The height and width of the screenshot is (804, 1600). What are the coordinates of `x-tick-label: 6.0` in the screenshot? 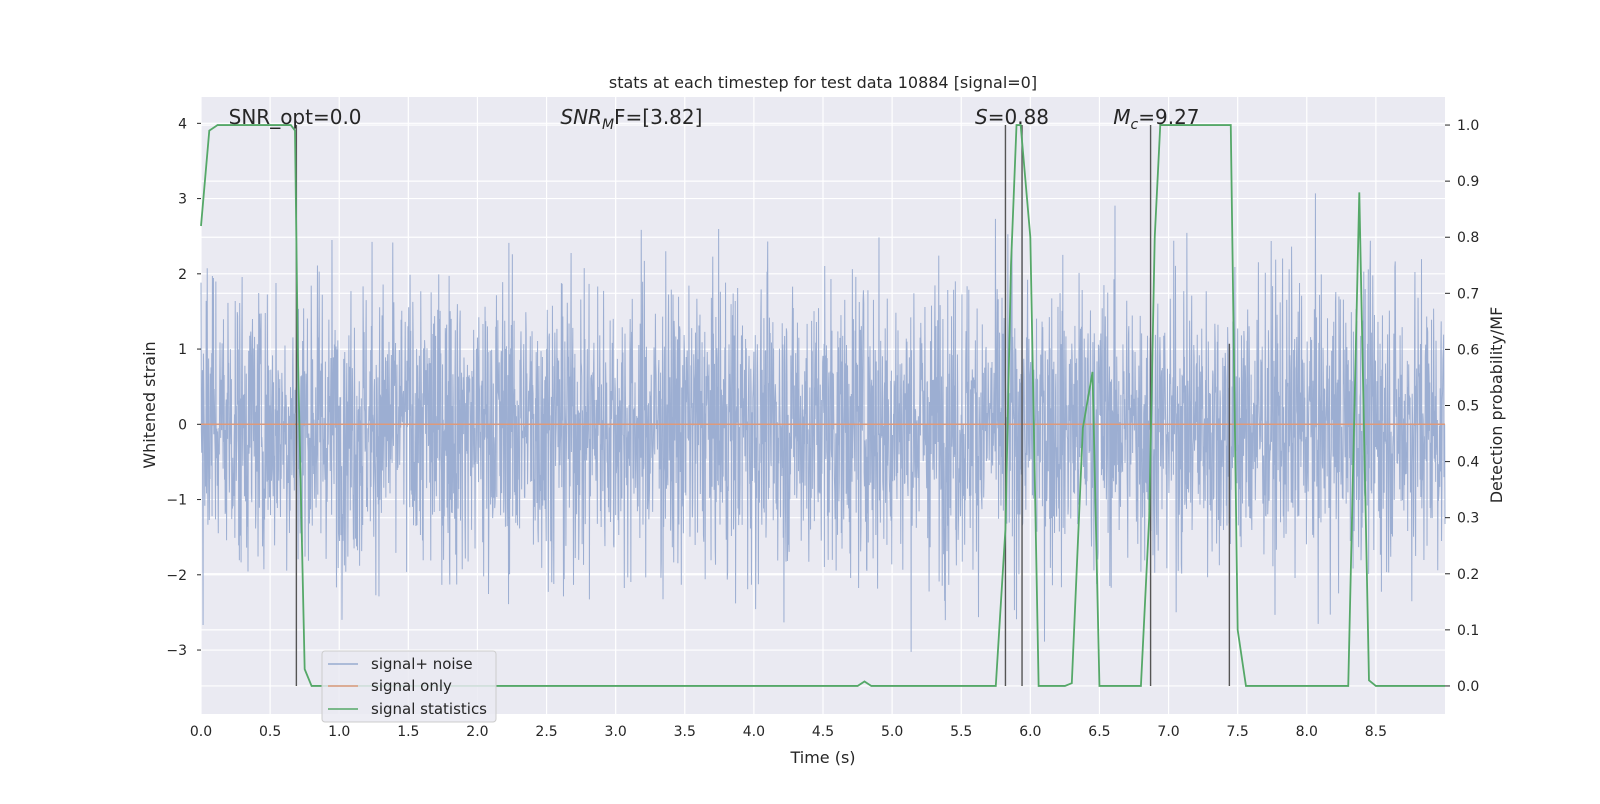 It's located at (1030, 732).